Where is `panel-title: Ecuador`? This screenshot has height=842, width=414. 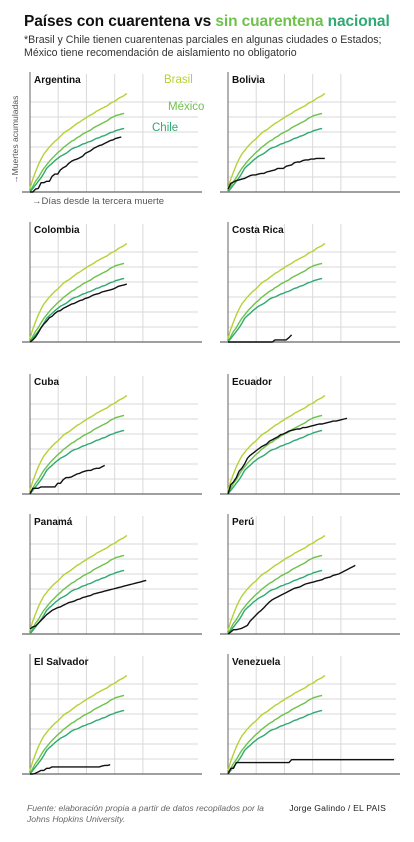
panel-title: Ecuador is located at coordinates (252, 382).